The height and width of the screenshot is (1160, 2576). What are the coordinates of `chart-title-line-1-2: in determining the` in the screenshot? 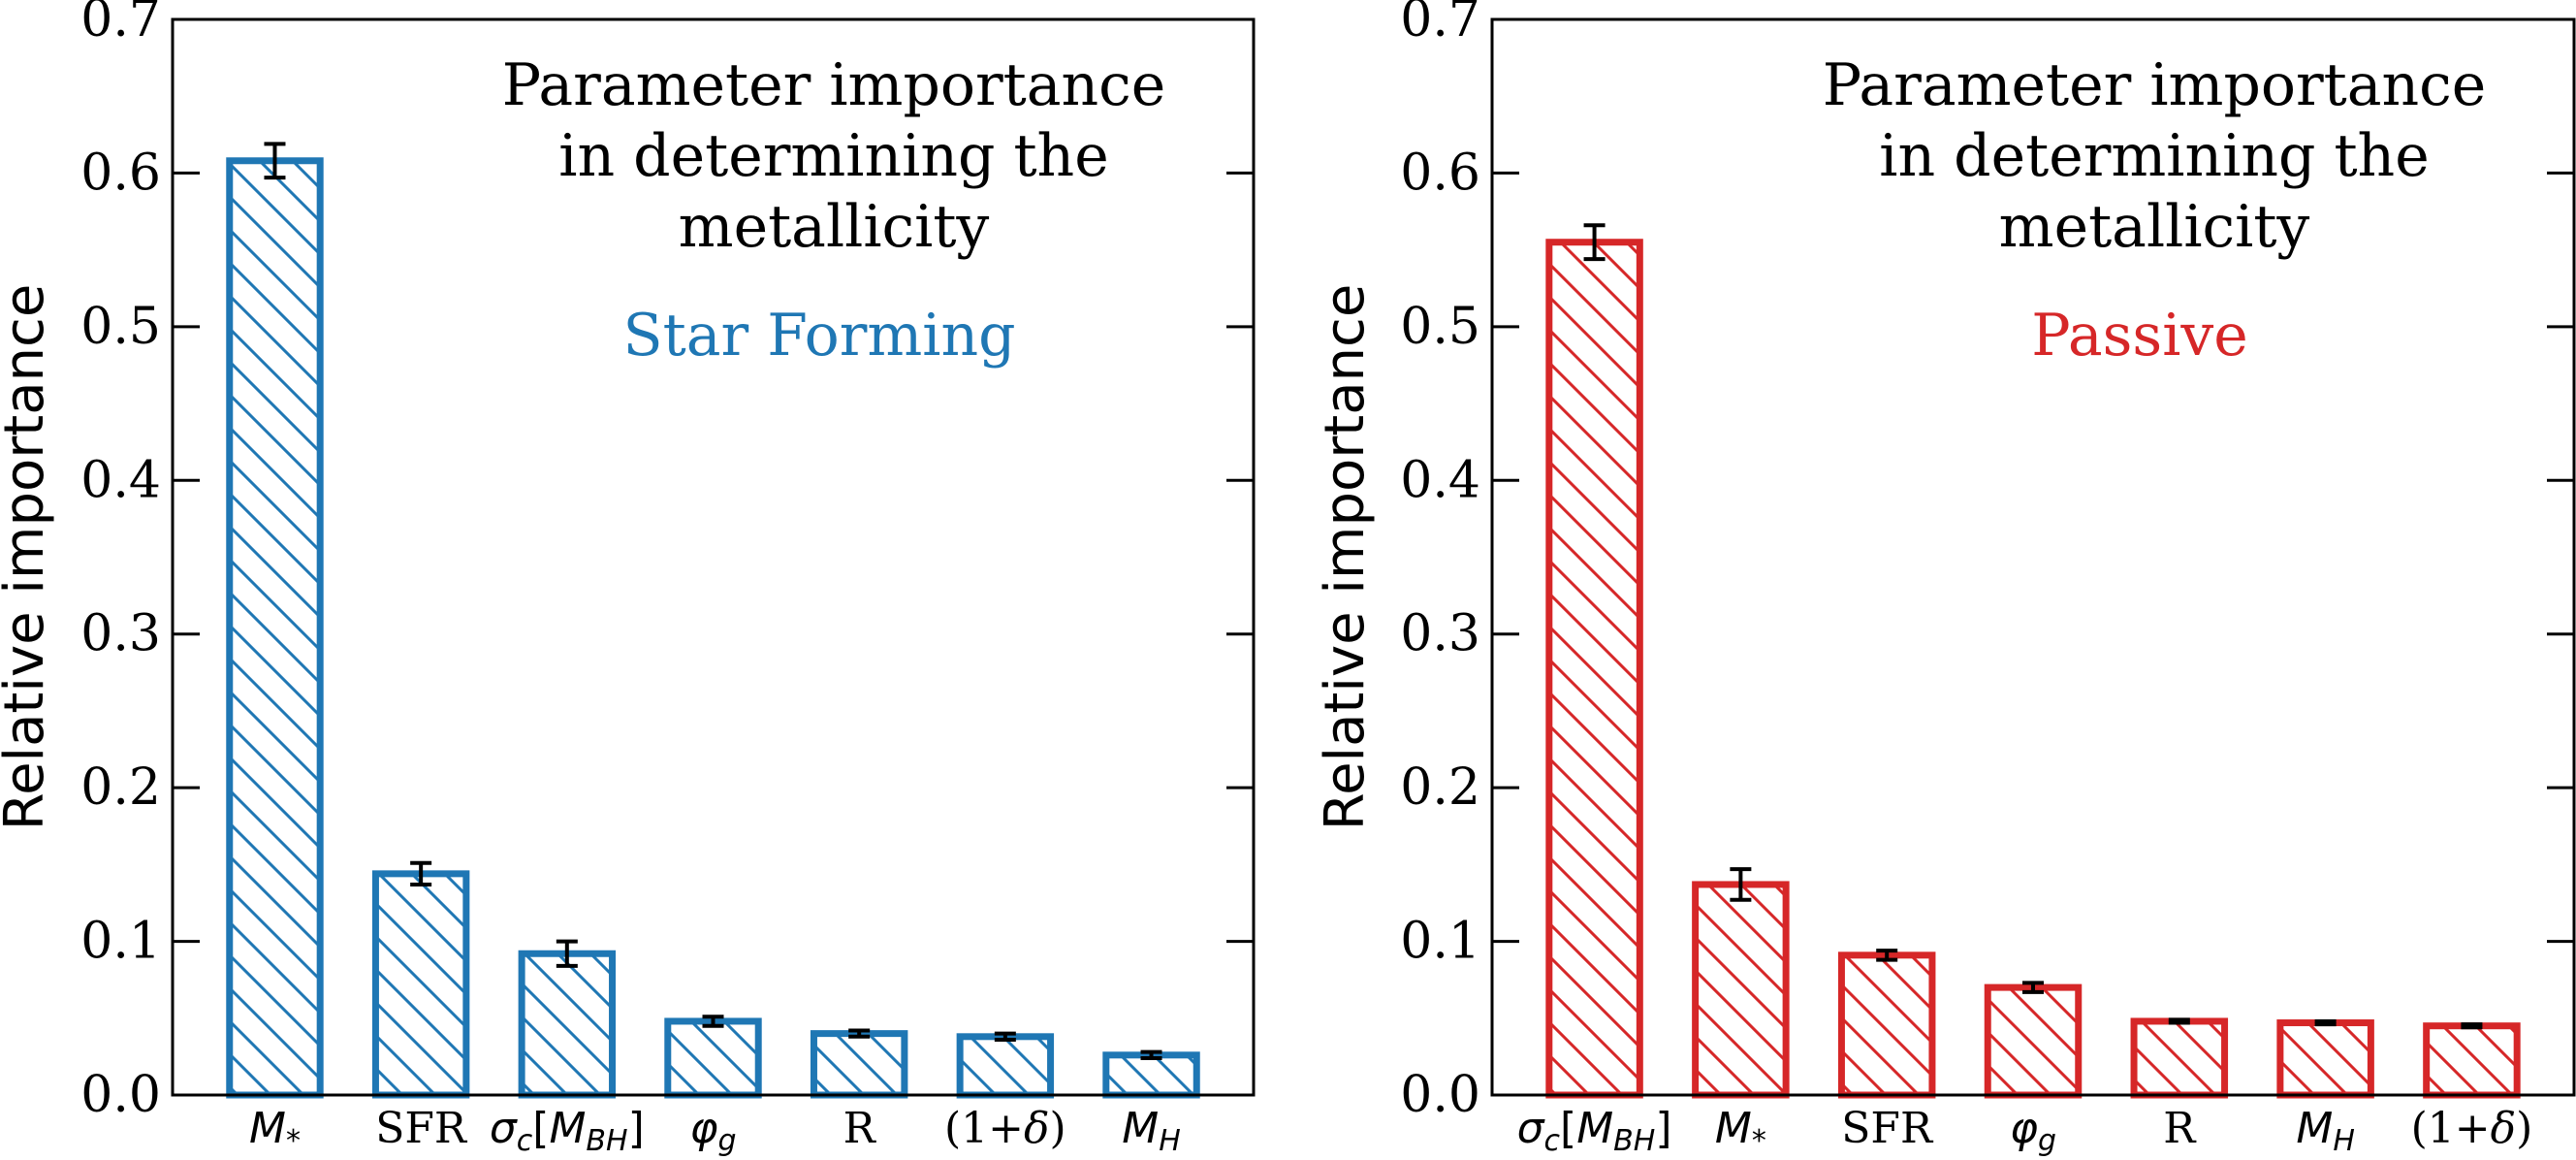 It's located at (833, 156).